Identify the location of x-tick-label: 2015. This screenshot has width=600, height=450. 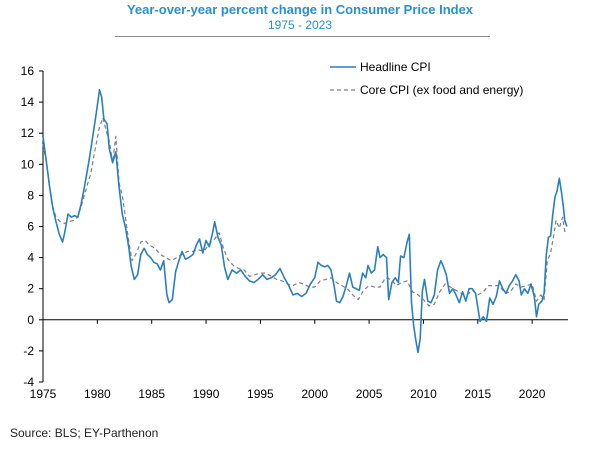
(477, 394).